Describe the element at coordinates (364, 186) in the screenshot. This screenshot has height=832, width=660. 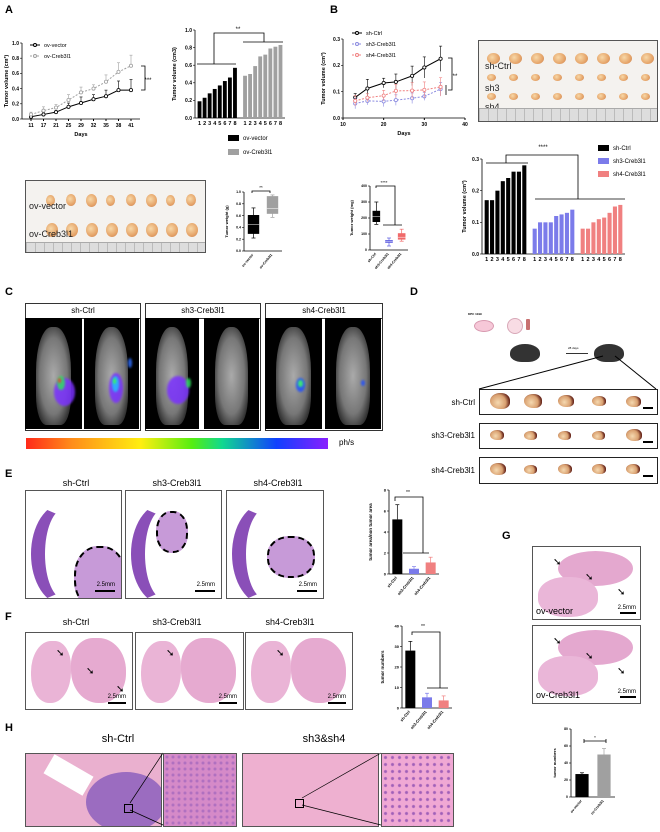
I see `y-tick-label: 400` at that location.